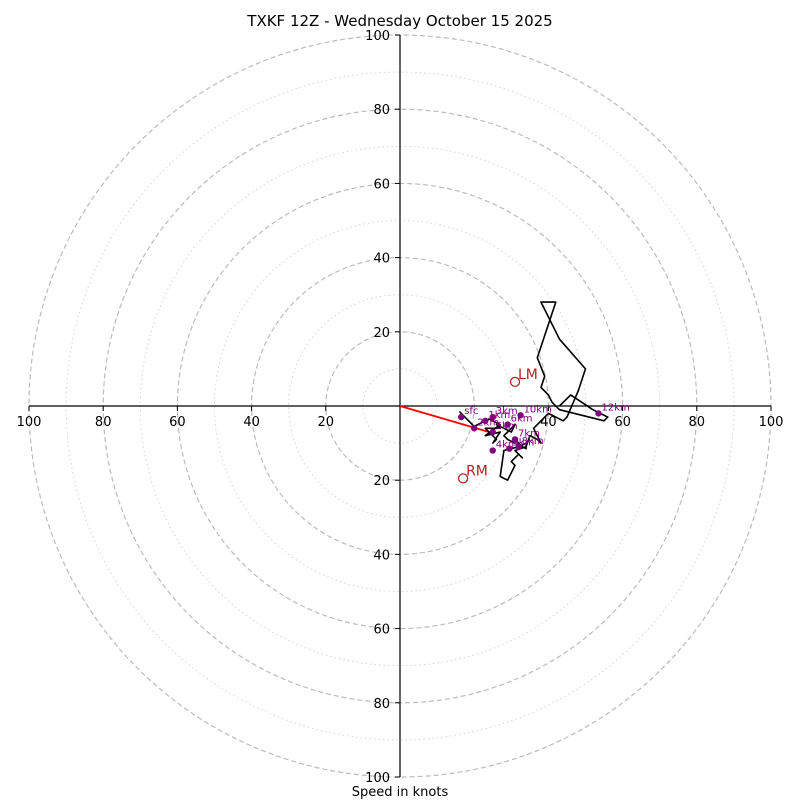 Image resolution: width=800 pixels, height=800 pixels. Describe the element at coordinates (381, 481) in the screenshot. I see `y-tick-down-20: 20` at that location.